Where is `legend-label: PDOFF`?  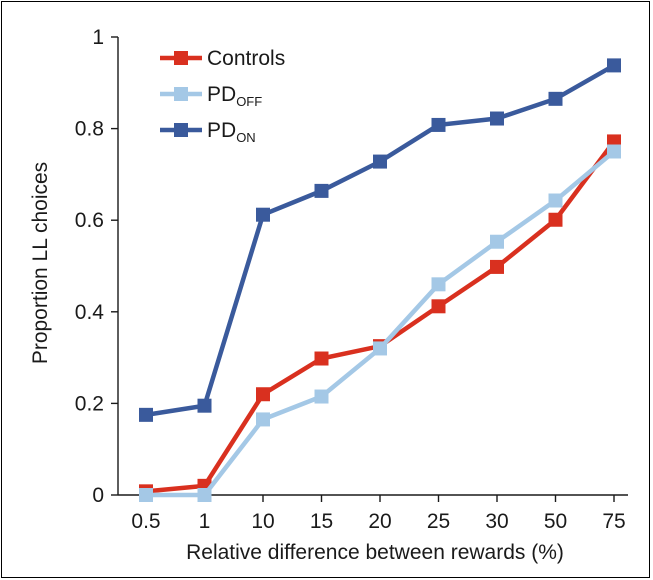
legend-label: PDOFF is located at coordinates (234, 96).